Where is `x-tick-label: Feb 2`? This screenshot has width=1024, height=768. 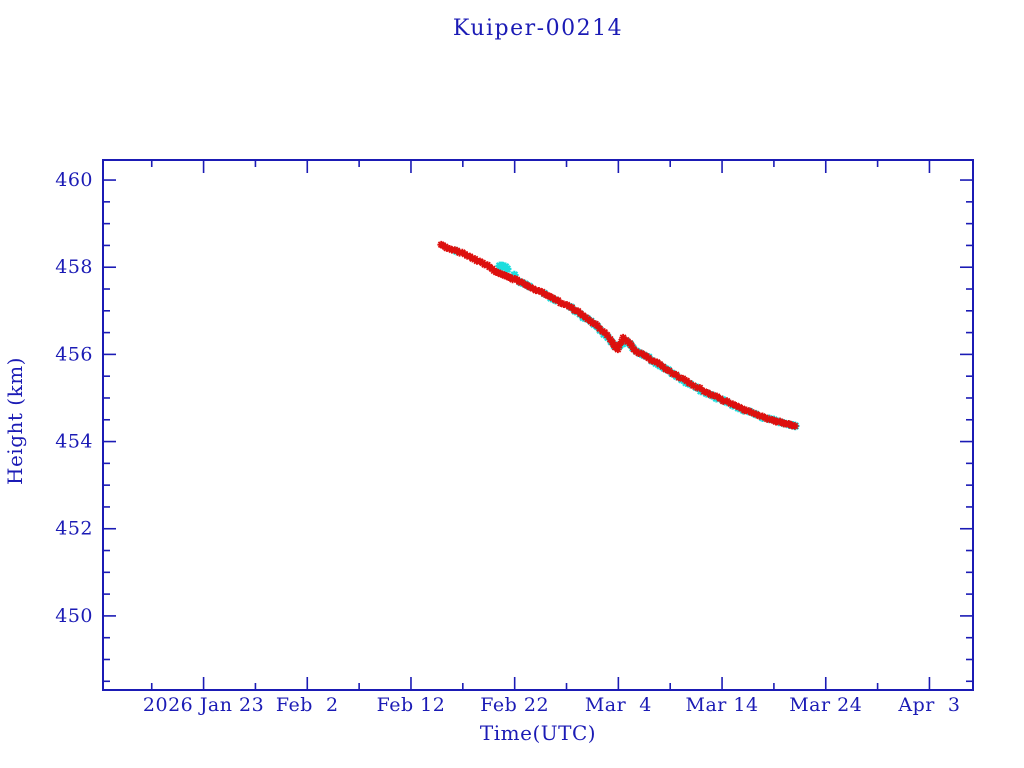 x-tick-label: Feb 2 is located at coordinates (307, 705).